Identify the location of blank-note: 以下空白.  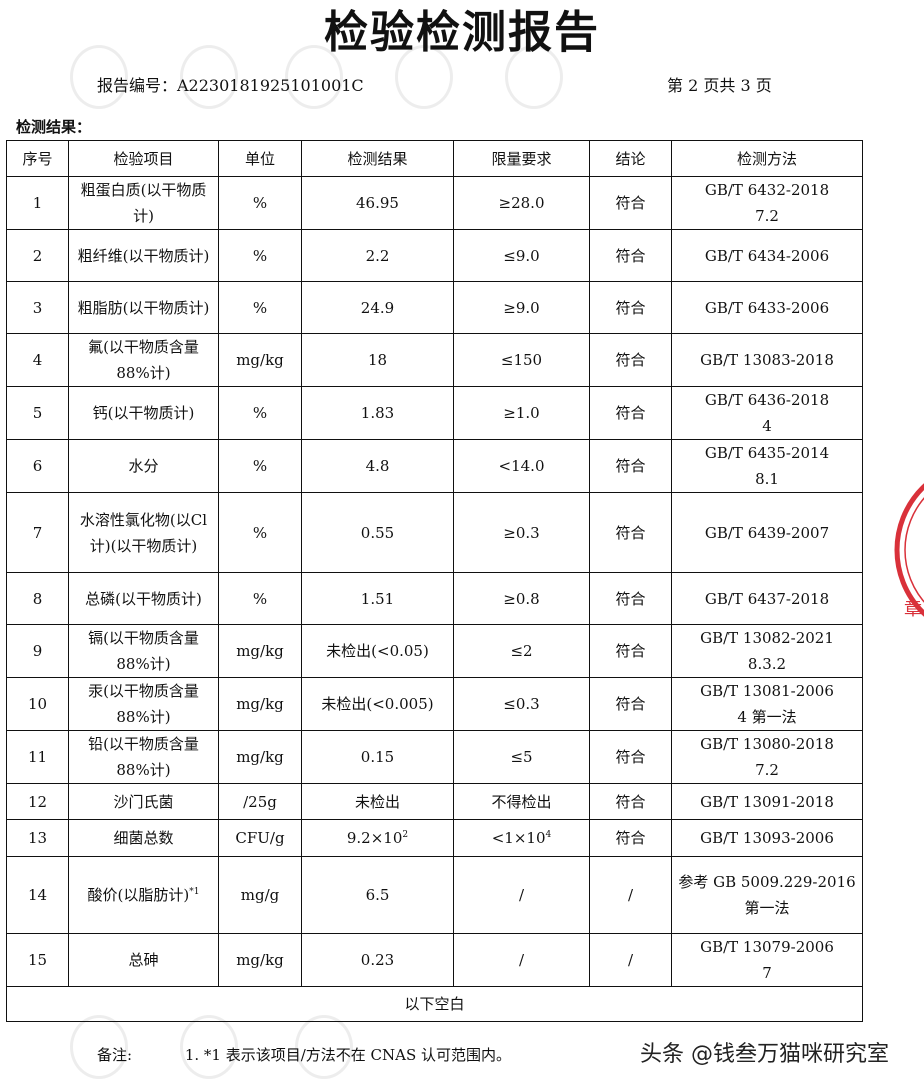
(434, 1004).